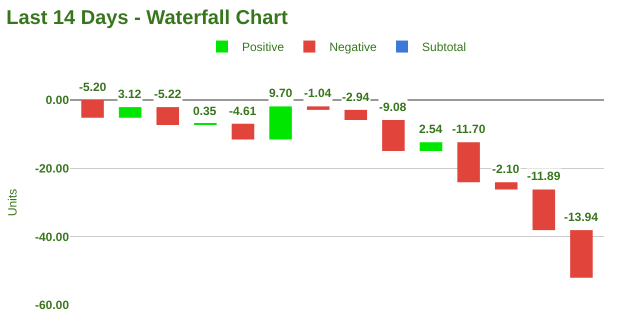 The image size is (624, 330). I want to click on text: -1.04, so click(318, 93).